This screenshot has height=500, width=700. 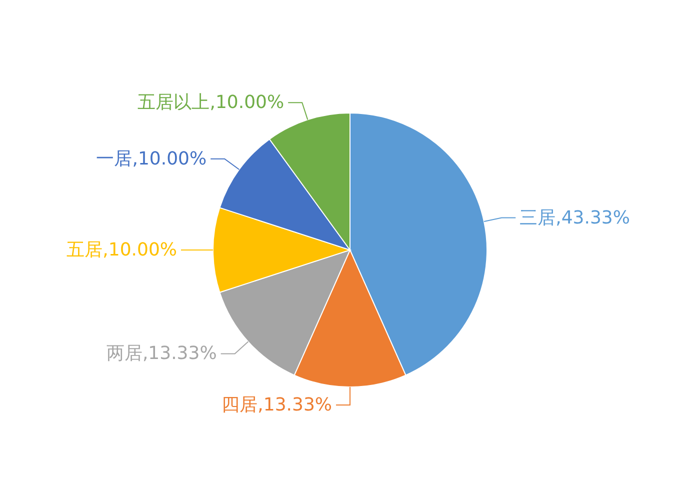 What do you see at coordinates (277, 405) in the screenshot?
I see `slice-label: 四居,13.33%` at bounding box center [277, 405].